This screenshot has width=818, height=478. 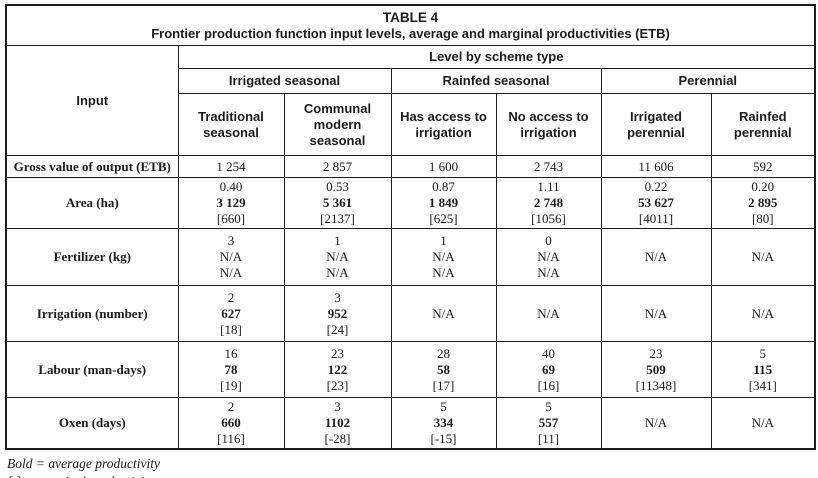 I want to click on average-productivity-value: 115, so click(x=763, y=369).